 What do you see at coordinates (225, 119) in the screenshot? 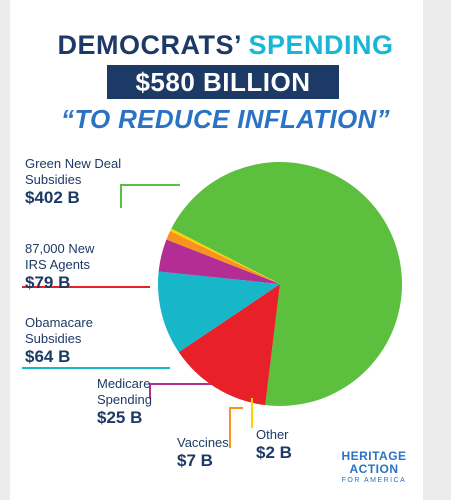
I see `chart-subtitle: “TO REDUCE INFLATION”` at bounding box center [225, 119].